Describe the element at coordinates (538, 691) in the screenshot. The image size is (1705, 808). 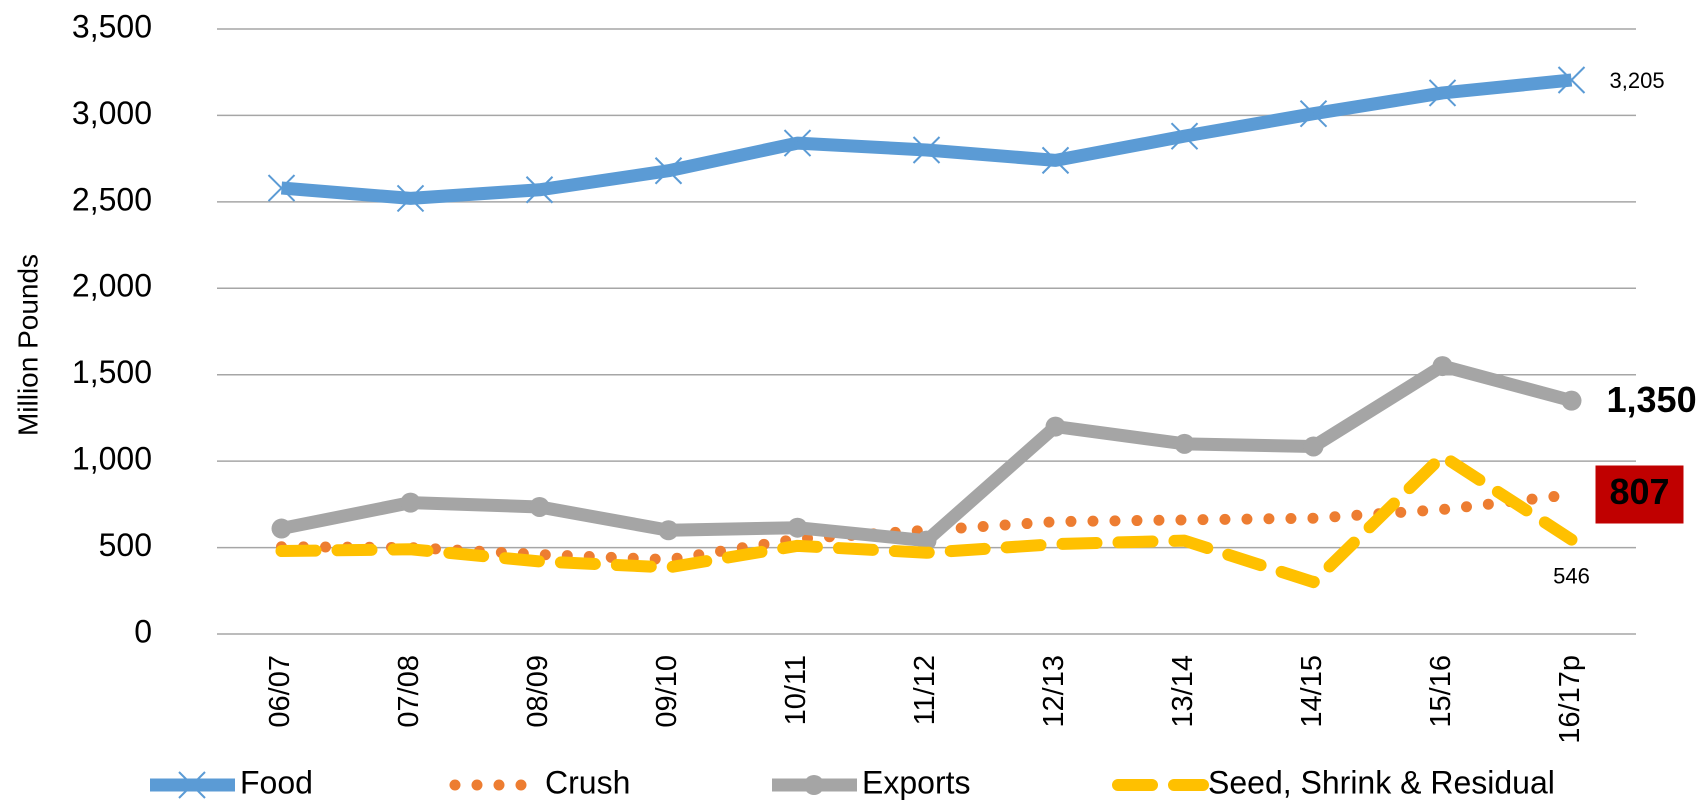
I see `x-tick-label: 08/09` at that location.